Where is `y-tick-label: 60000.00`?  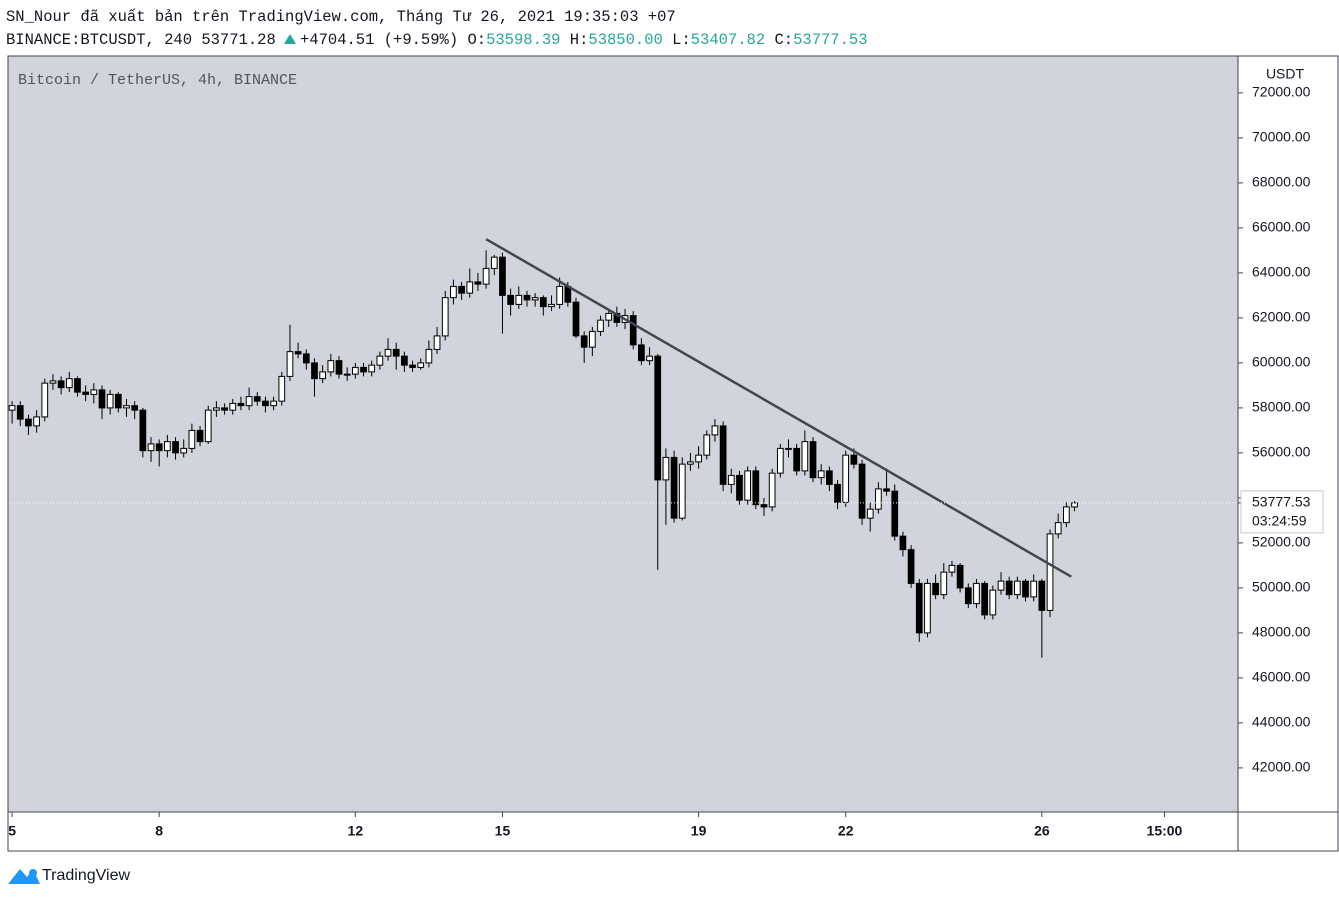
y-tick-label: 60000.00 is located at coordinates (1281, 362).